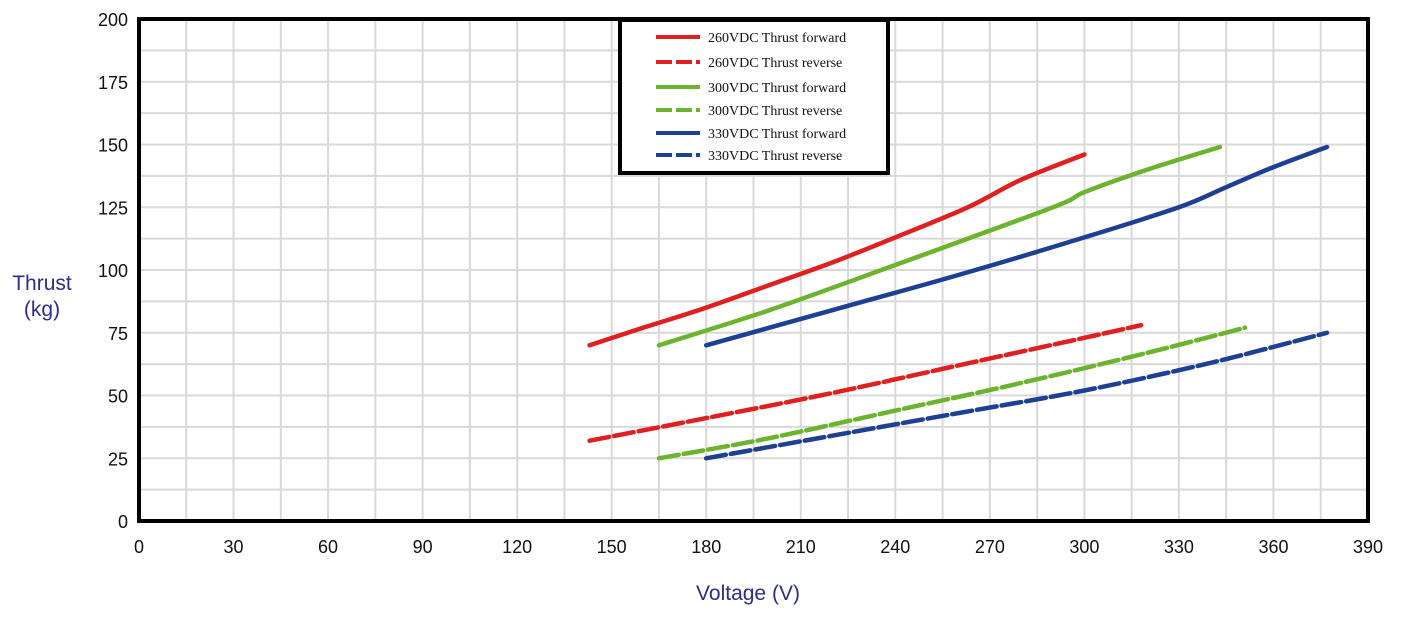 The image size is (1409, 617). Describe the element at coordinates (113, 83) in the screenshot. I see `y-tick-label: 175` at that location.